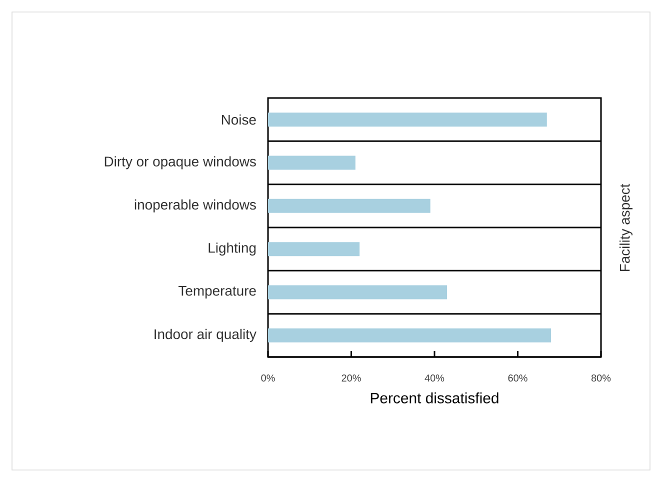  I want to click on x-tick-label: 80%, so click(601, 378).